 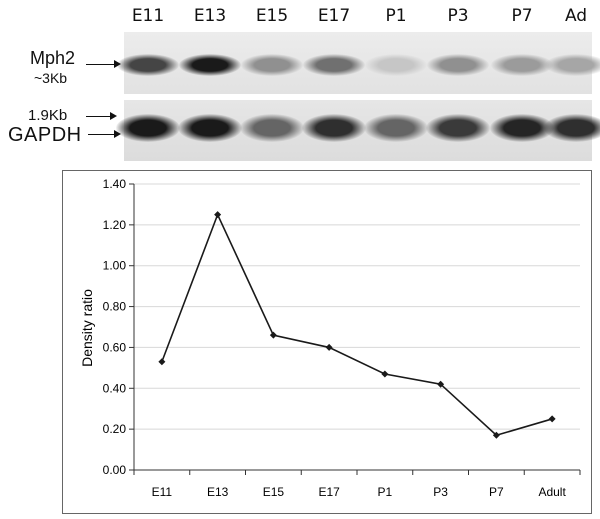 What do you see at coordinates (272, 16) in the screenshot?
I see `lane-label-e15: E15` at bounding box center [272, 16].